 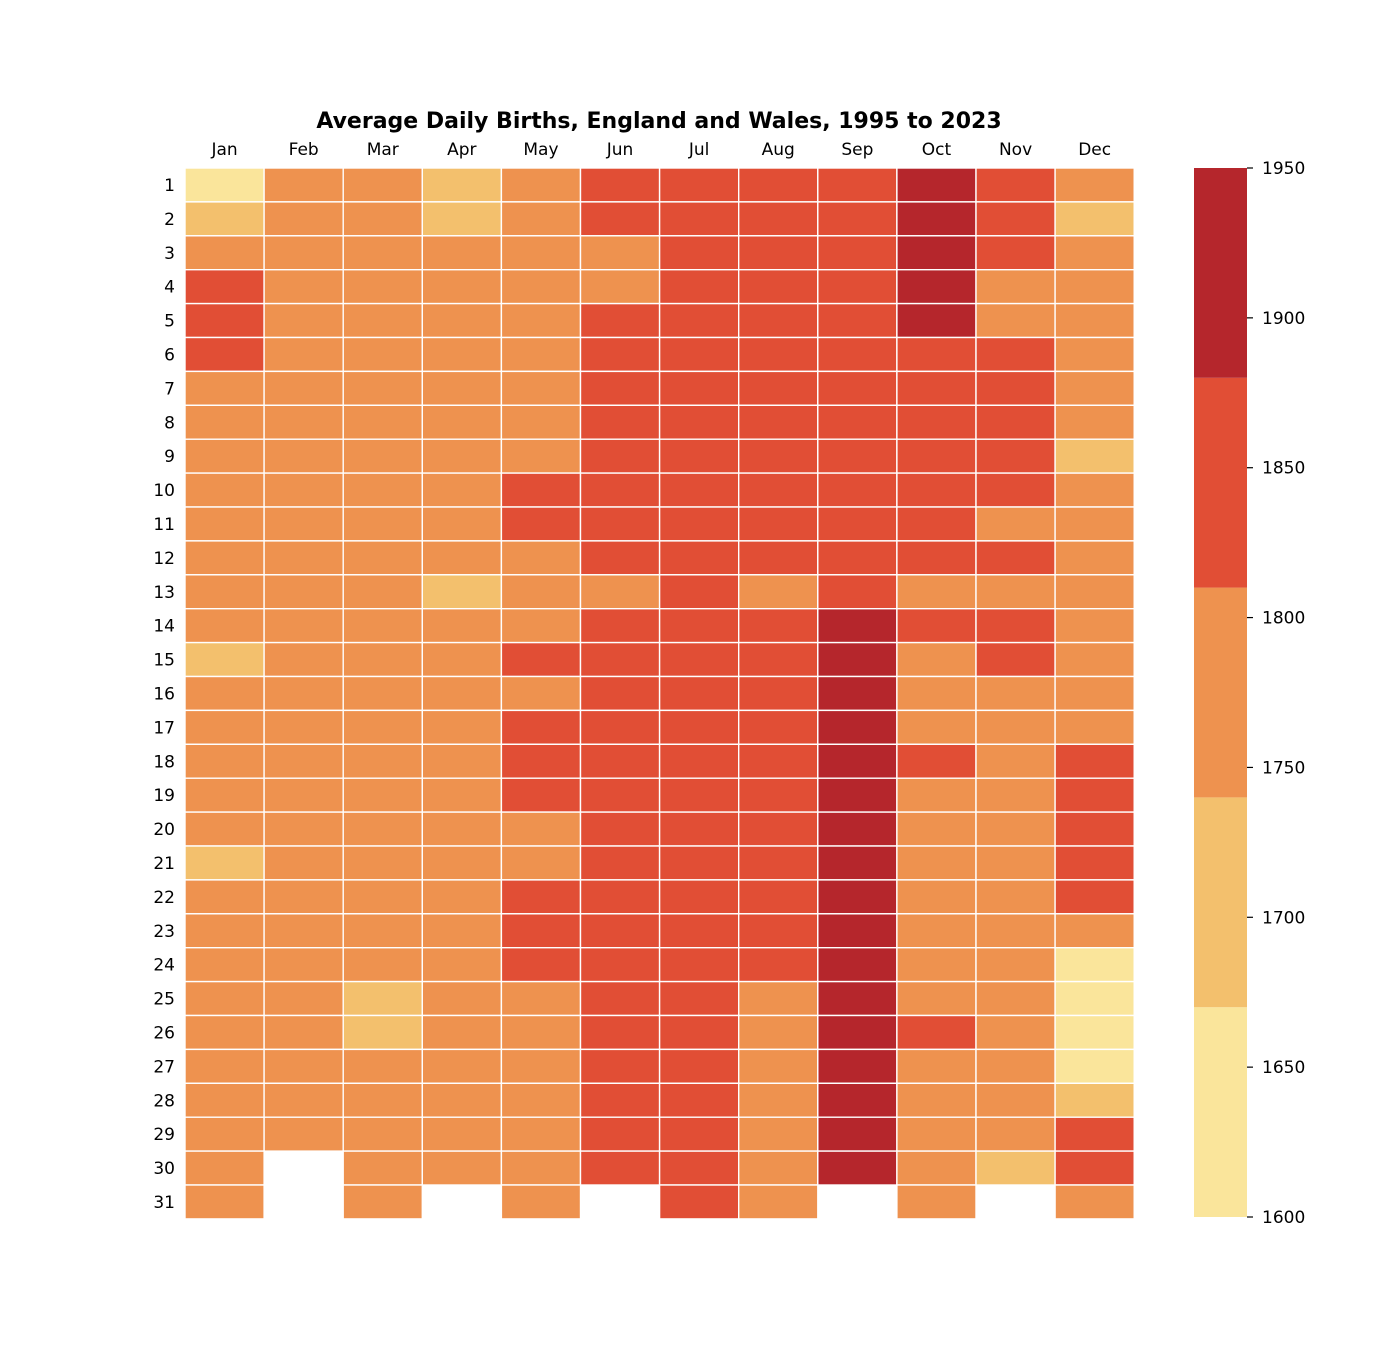 What do you see at coordinates (164, 694) in the screenshot?
I see `day-label-16: 16` at bounding box center [164, 694].